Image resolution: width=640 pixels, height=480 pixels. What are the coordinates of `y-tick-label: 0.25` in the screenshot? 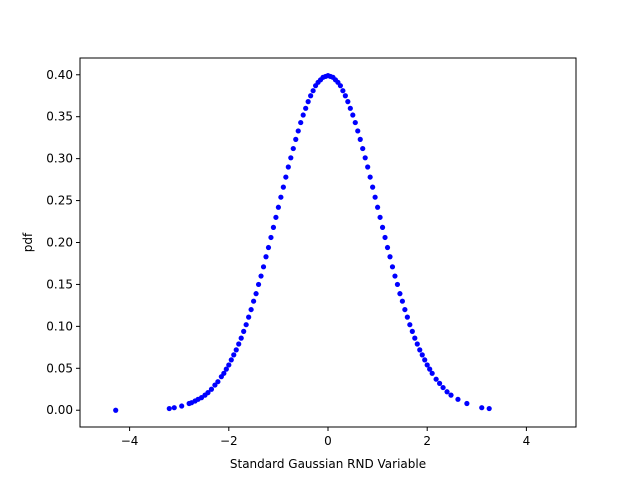 It's located at (59, 201).